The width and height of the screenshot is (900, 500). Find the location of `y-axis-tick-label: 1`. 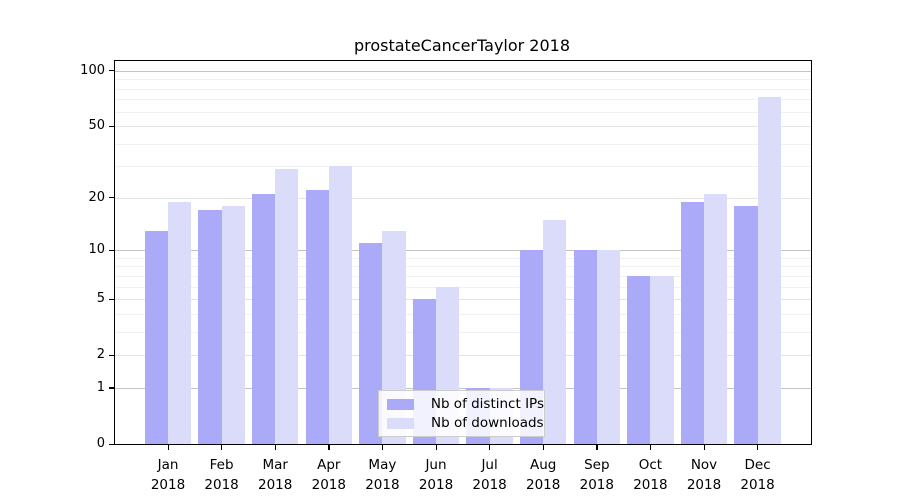

y-axis-tick-label: 1 is located at coordinates (100, 387).